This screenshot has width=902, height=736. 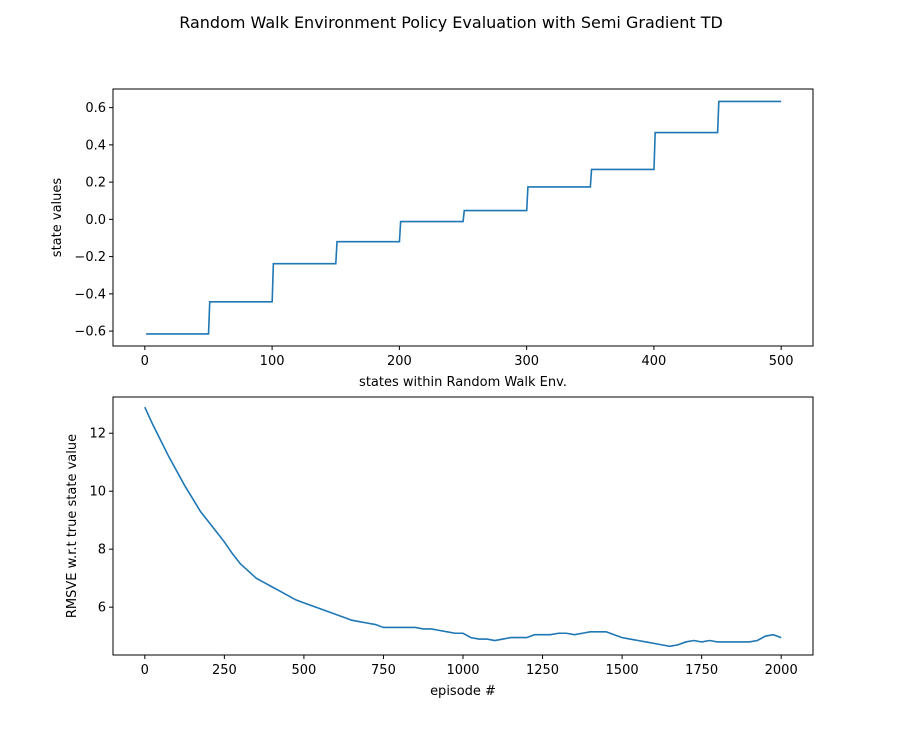 I want to click on rmsve-y-tick-label: 6, so click(x=102, y=608).